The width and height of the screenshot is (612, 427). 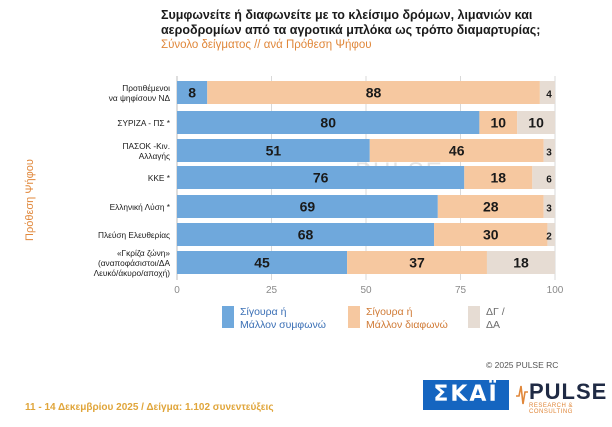 What do you see at coordinates (551, 409) in the screenshot?
I see `pulse-logo-subtitle: RESEARCH & CONSULTING` at bounding box center [551, 409].